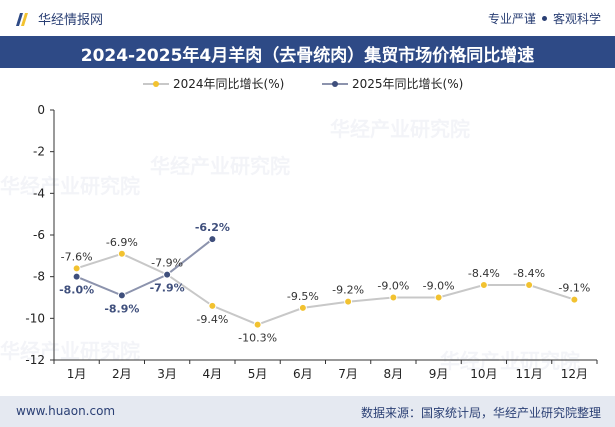 The image size is (615, 427). Describe the element at coordinates (574, 288) in the screenshot. I see `data-label-2024: -9.1%` at that location.